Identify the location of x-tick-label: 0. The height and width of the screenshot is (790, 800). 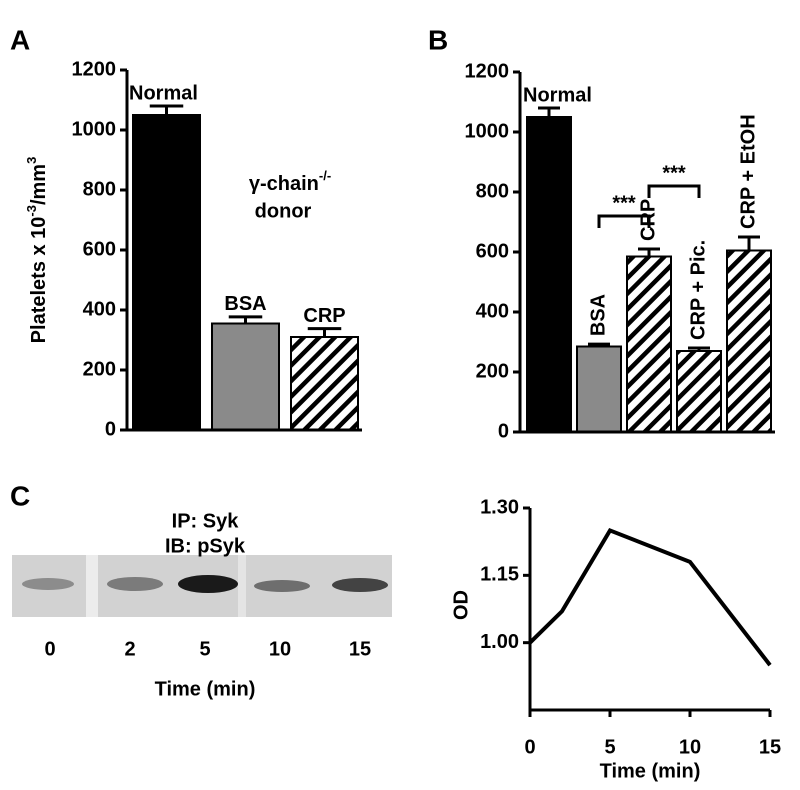
(529, 747).